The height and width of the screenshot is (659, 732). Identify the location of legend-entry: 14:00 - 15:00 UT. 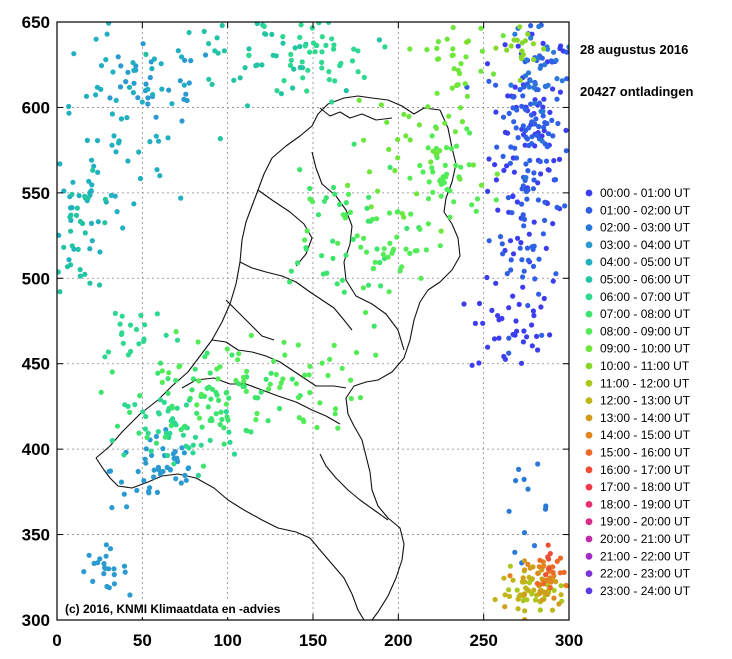
(638, 435).